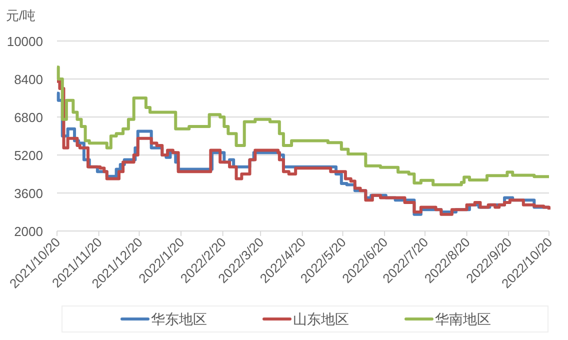 The height and width of the screenshot is (340, 568). Describe the element at coordinates (24, 41) in the screenshot. I see `y-tick-label: 10000` at that location.